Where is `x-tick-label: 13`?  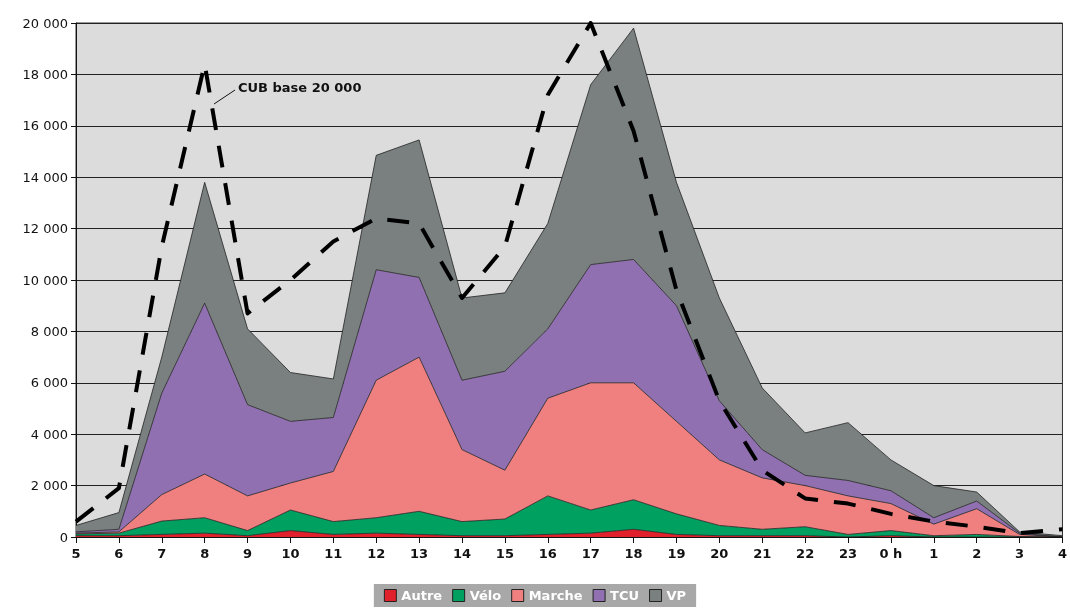
x-tick-label: 13 is located at coordinates (419, 553).